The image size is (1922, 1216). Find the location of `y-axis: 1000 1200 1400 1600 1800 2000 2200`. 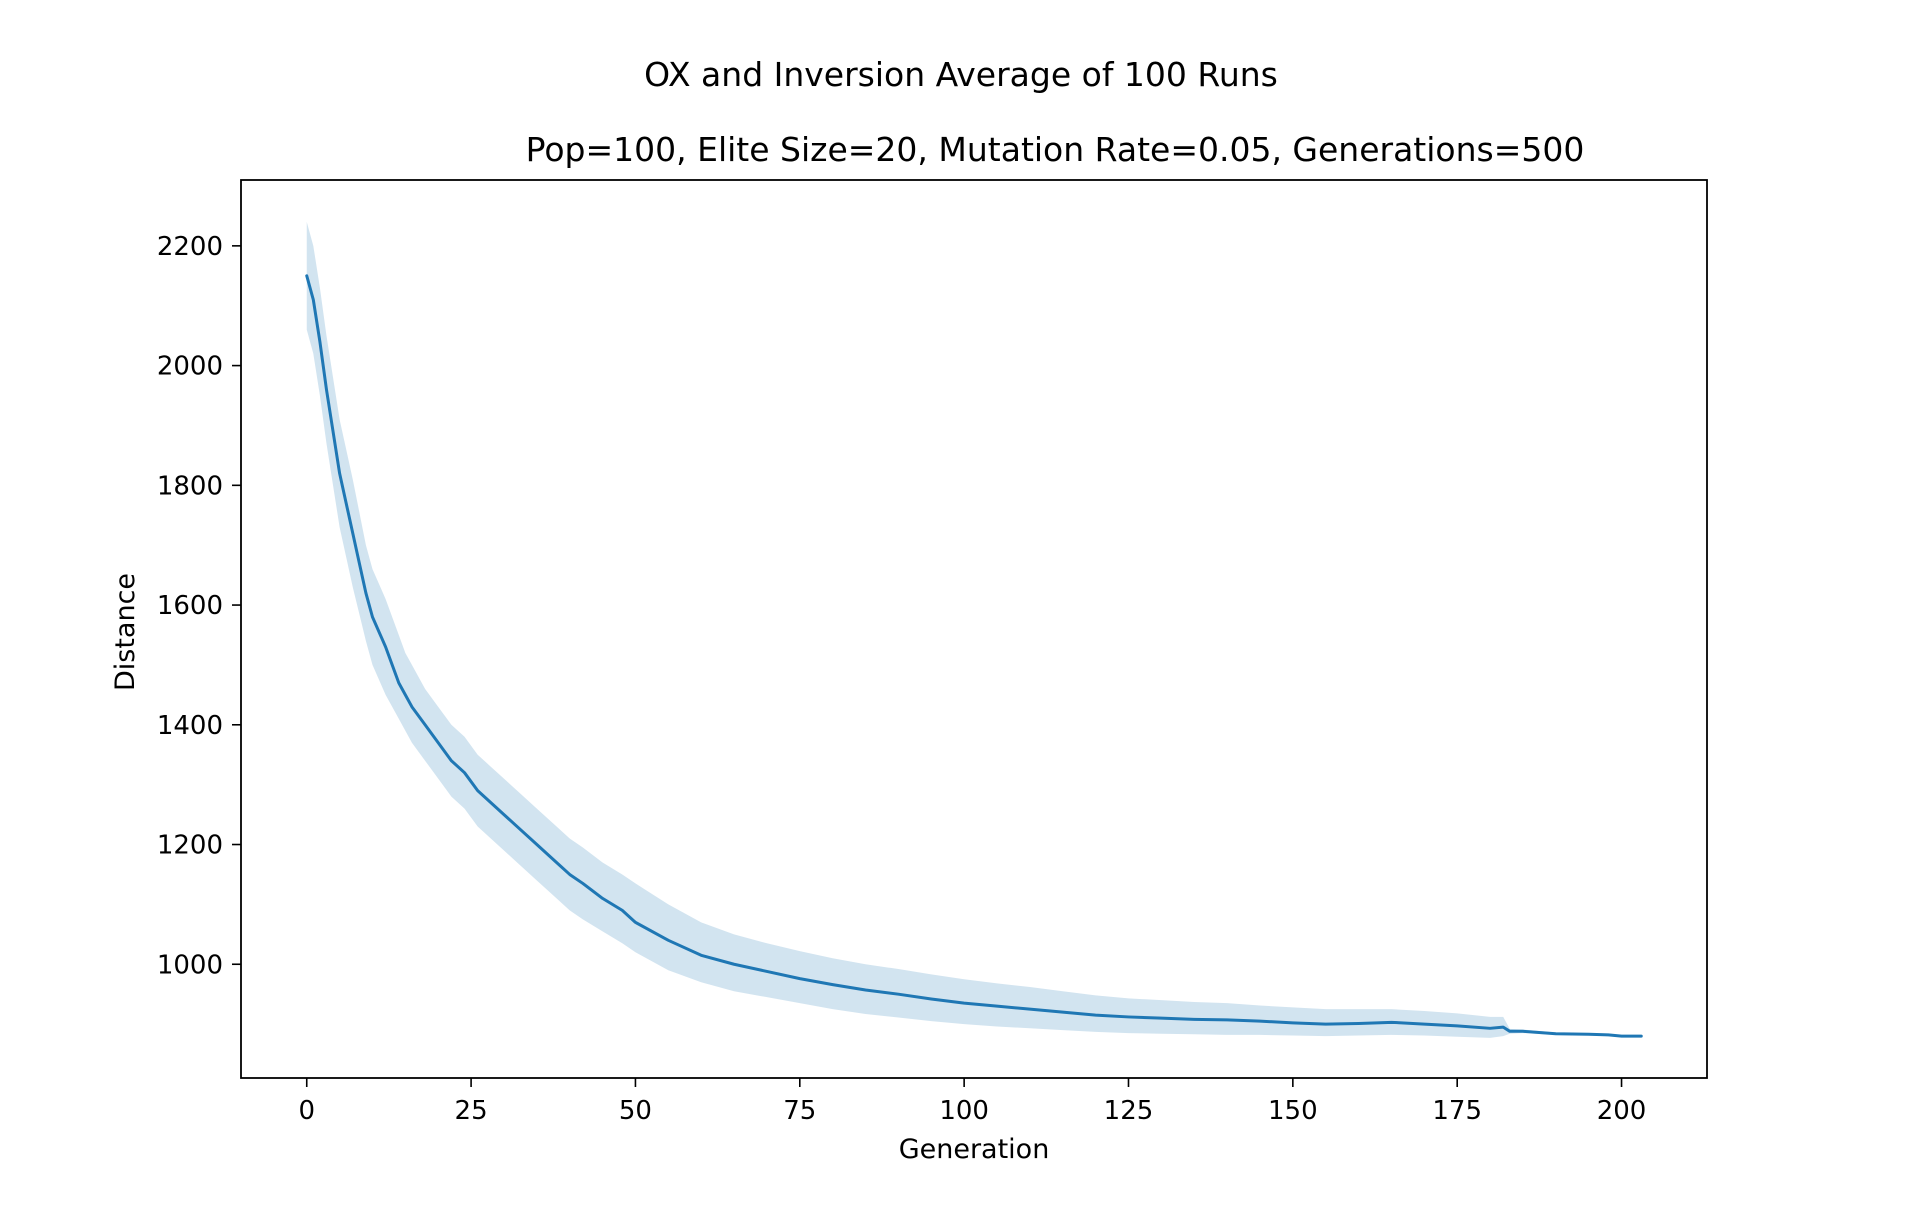

y-axis: 1000 1200 1400 1600 1800 2000 2200 is located at coordinates (199, 606).